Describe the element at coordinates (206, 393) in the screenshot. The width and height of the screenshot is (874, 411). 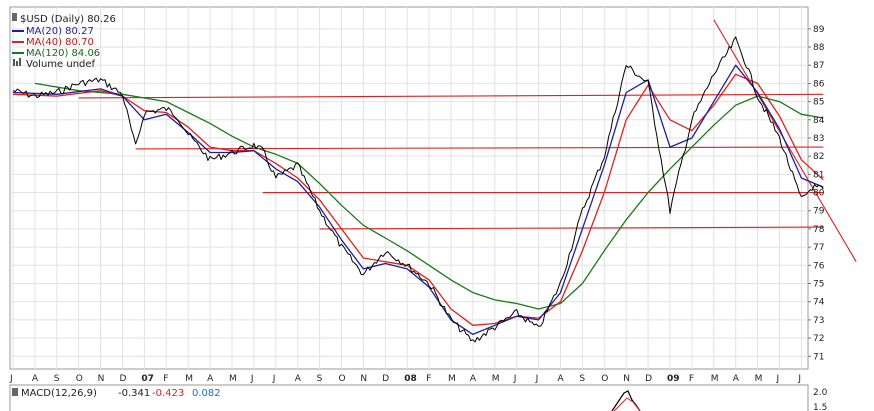
I see `macd-value-3: 0.082` at that location.